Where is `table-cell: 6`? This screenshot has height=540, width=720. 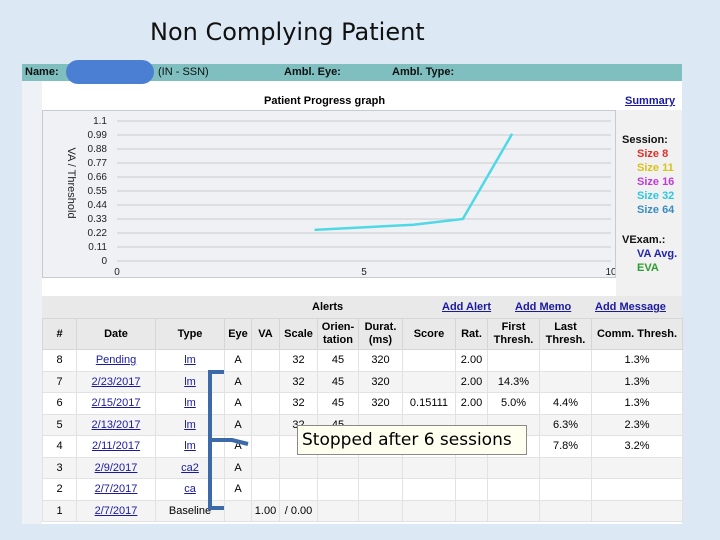
table-cell: 6 is located at coordinates (59, 403).